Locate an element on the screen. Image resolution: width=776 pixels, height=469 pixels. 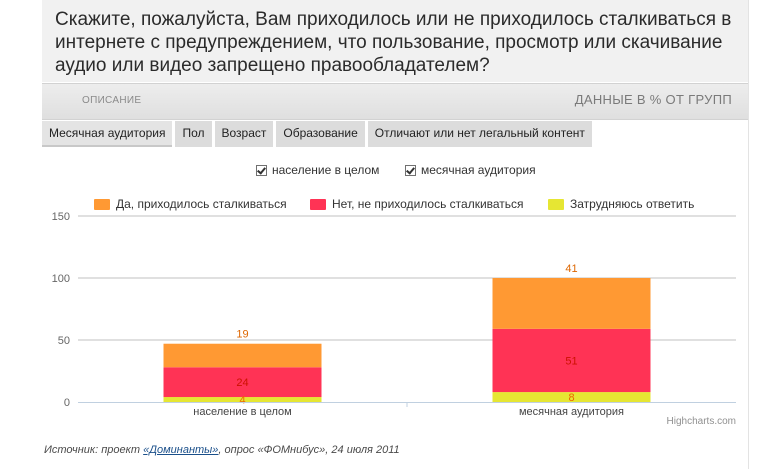
legend-swatch-yes is located at coordinates (102, 204).